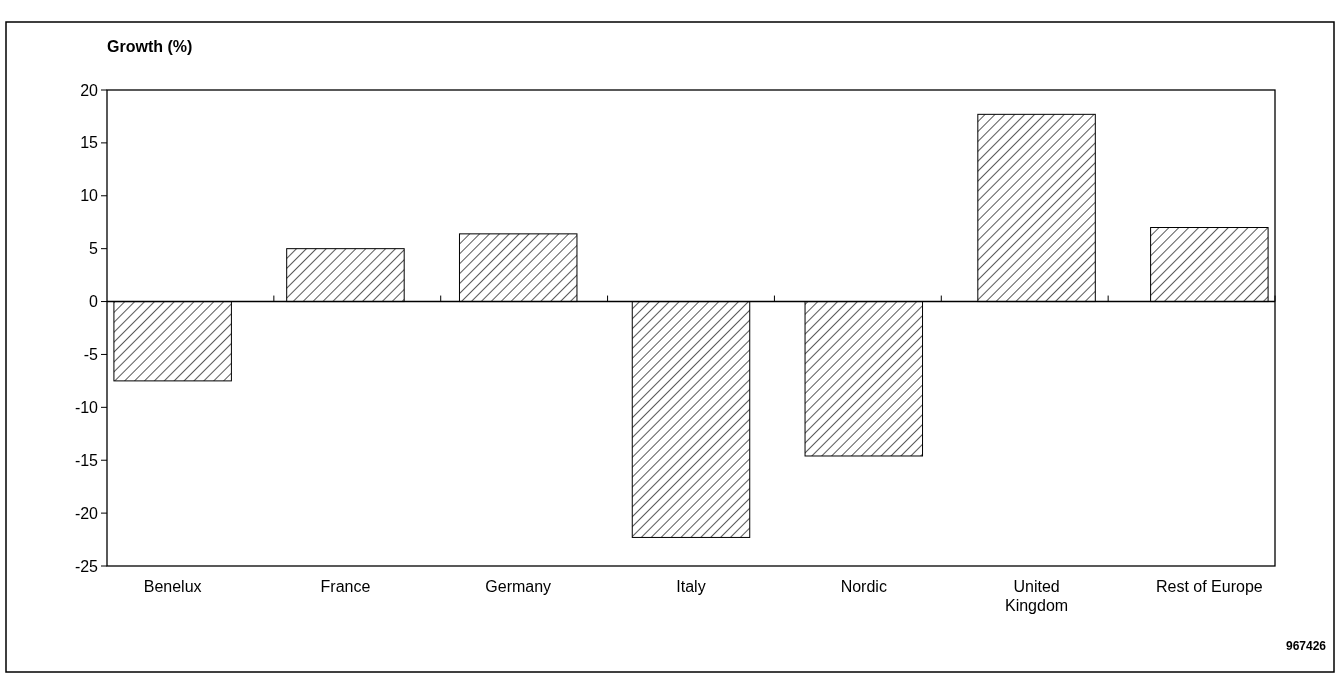 The height and width of the screenshot is (679, 1340). I want to click on y-tick-label: -5, so click(91, 355).